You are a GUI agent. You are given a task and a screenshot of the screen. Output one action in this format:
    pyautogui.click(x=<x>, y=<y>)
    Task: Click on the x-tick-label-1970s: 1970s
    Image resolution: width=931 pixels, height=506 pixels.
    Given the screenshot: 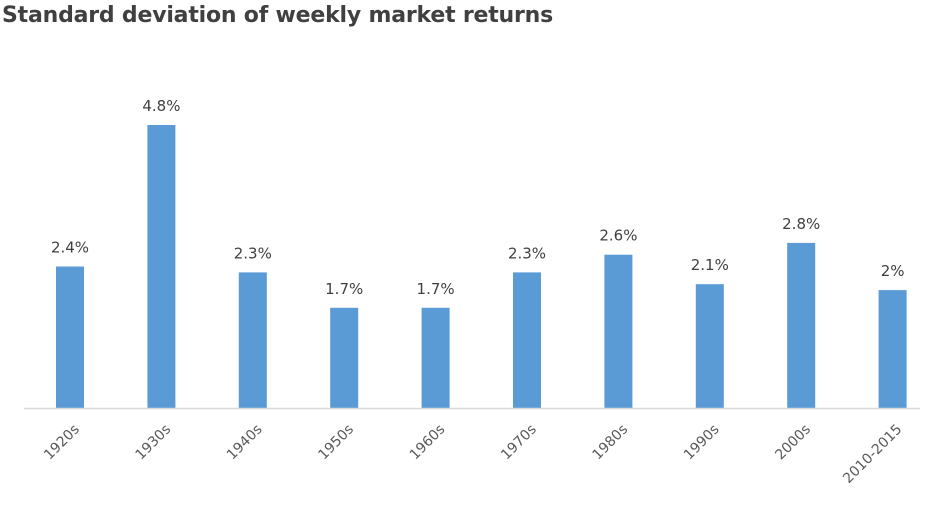 What is the action you would take?
    pyautogui.click(x=519, y=443)
    